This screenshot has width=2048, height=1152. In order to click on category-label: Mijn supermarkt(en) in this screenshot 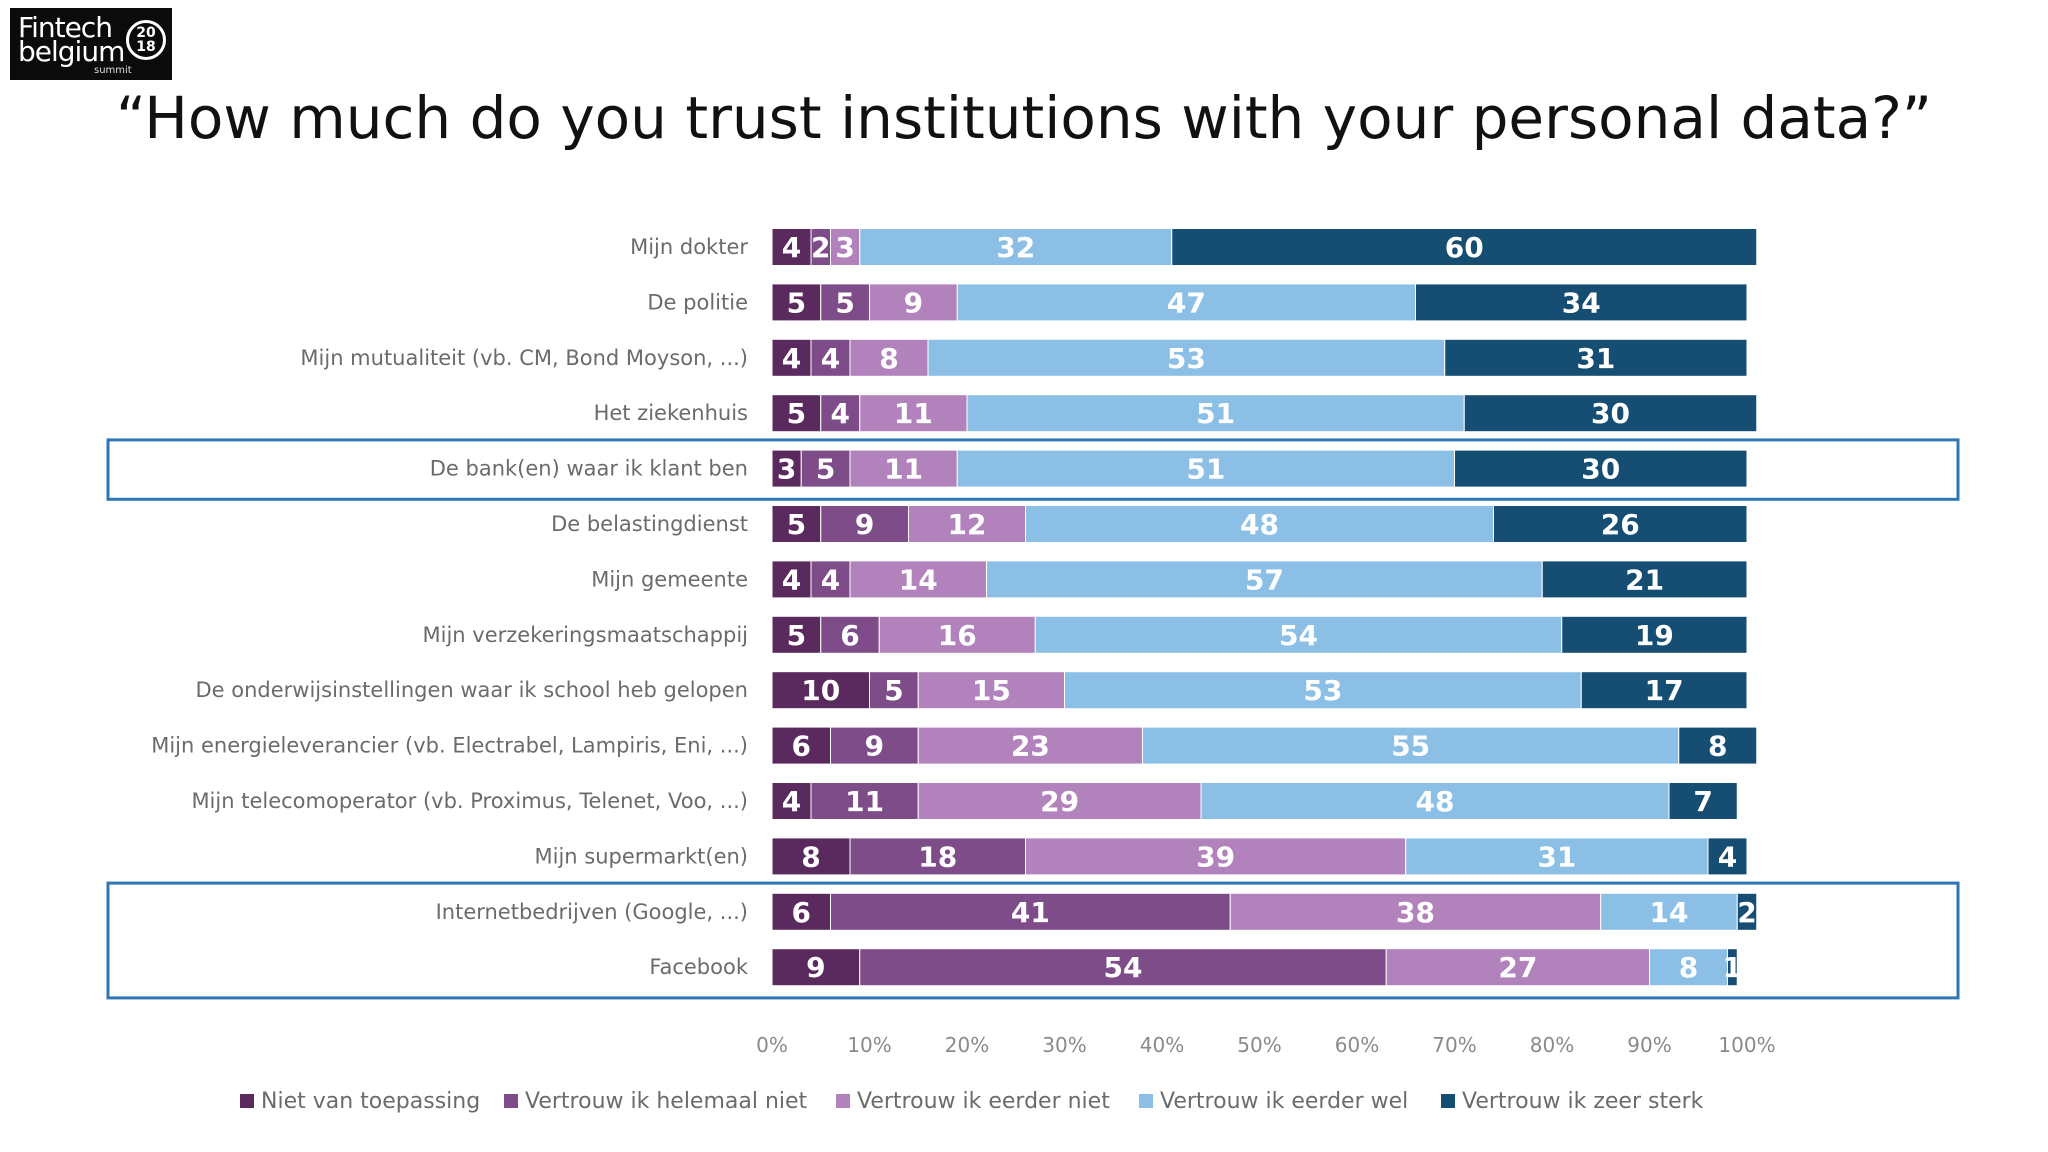, I will do `click(641, 856)`.